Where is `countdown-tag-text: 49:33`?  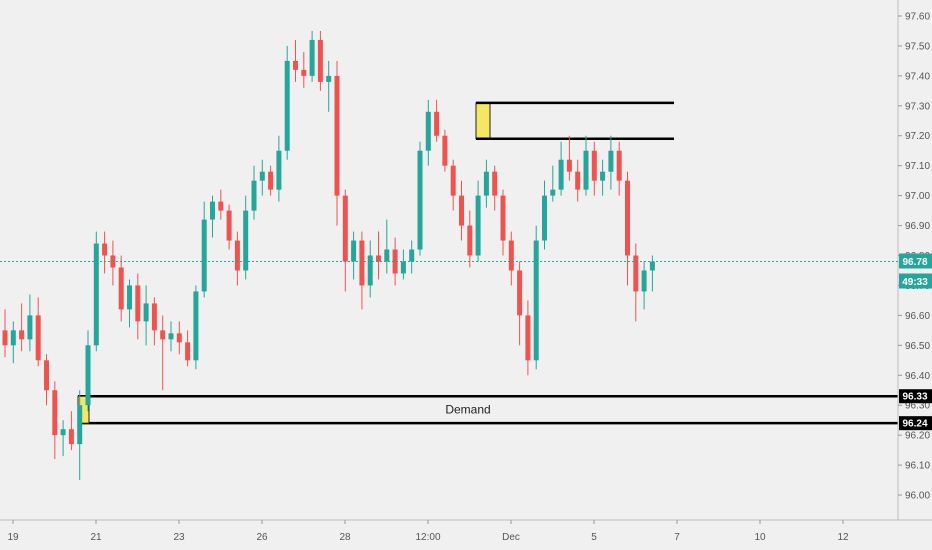
countdown-tag-text: 49:33 is located at coordinates (915, 282).